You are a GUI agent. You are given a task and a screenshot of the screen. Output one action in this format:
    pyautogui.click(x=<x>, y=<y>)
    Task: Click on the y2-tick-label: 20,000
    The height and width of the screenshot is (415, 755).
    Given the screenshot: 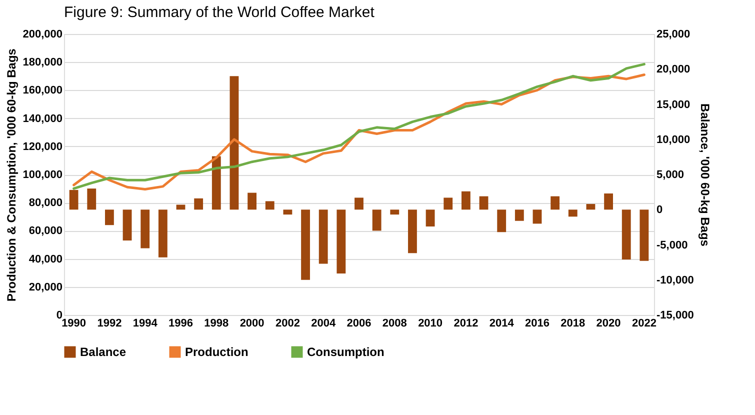 What is the action you would take?
    pyautogui.click(x=673, y=70)
    